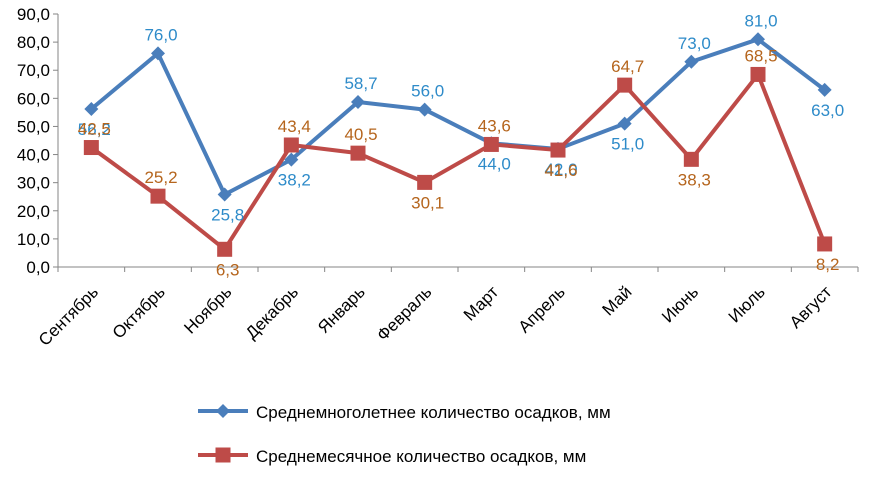 Image resolution: width=869 pixels, height=478 pixels. What do you see at coordinates (627, 66) in the screenshot?
I see `data-label: 64,7` at bounding box center [627, 66].